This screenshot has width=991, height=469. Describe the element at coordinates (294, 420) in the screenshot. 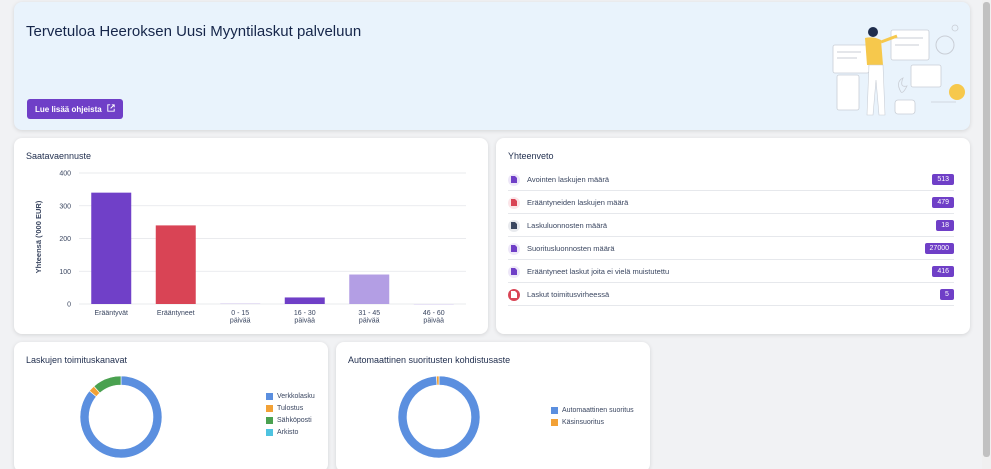

I see `legend-label: Sähköposti` at that location.